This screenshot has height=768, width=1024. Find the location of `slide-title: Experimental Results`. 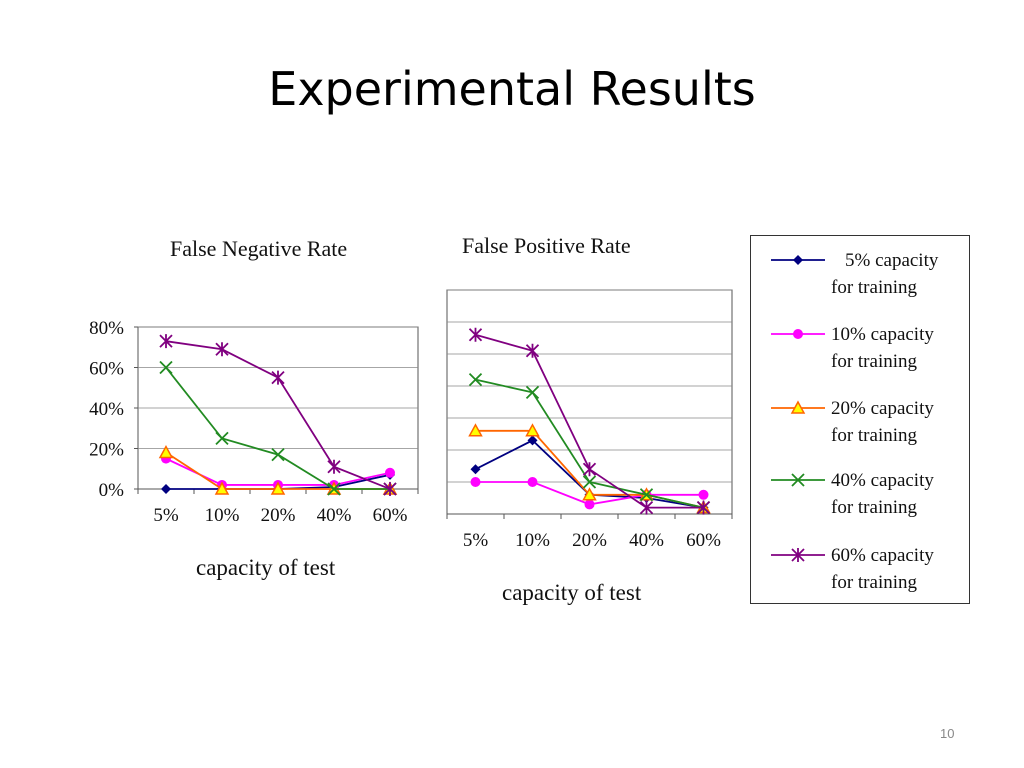

slide-title: Experimental Results is located at coordinates (512, 89).